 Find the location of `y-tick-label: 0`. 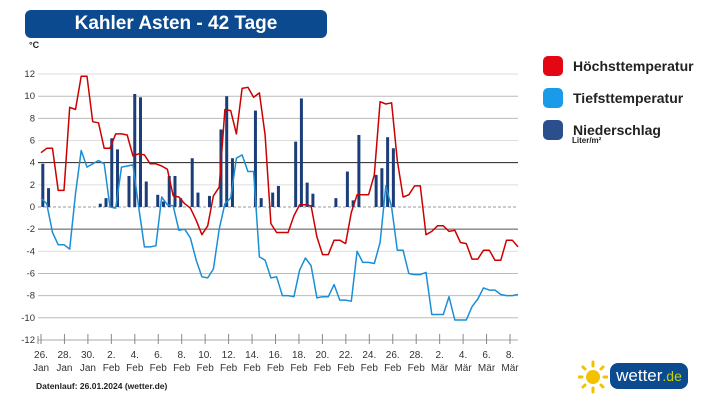

y-tick-label: 0 is located at coordinates (32, 207).